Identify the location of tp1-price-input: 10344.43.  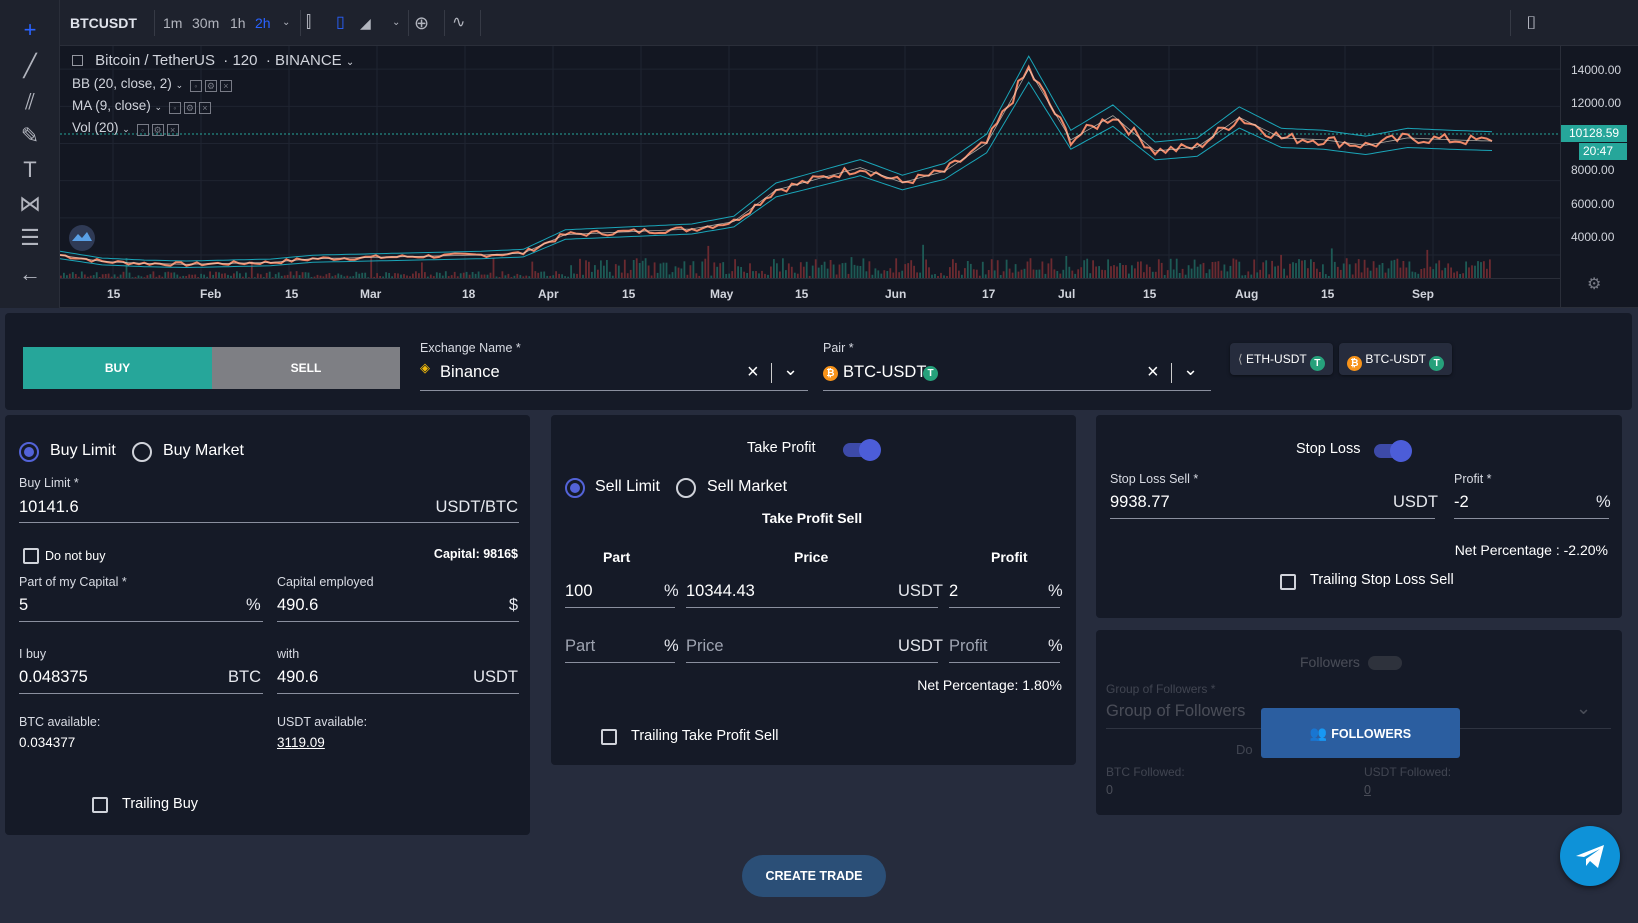
(720, 591).